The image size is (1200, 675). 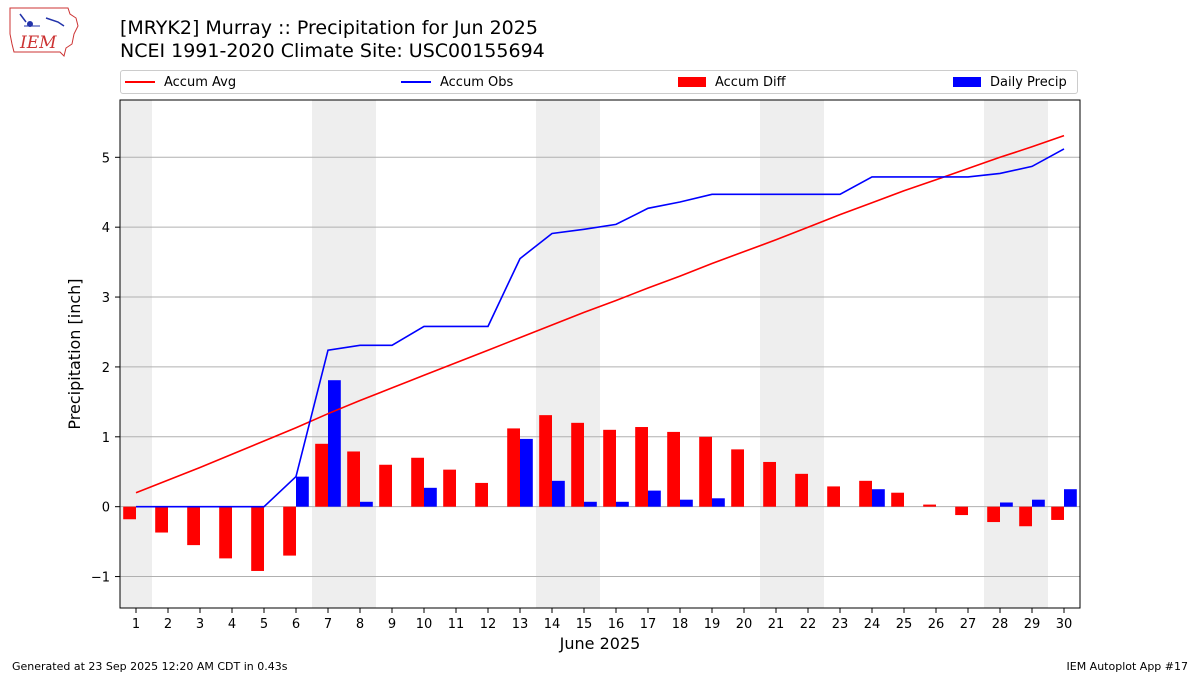 What do you see at coordinates (648, 624) in the screenshot?
I see `x-tick-label: 17` at bounding box center [648, 624].